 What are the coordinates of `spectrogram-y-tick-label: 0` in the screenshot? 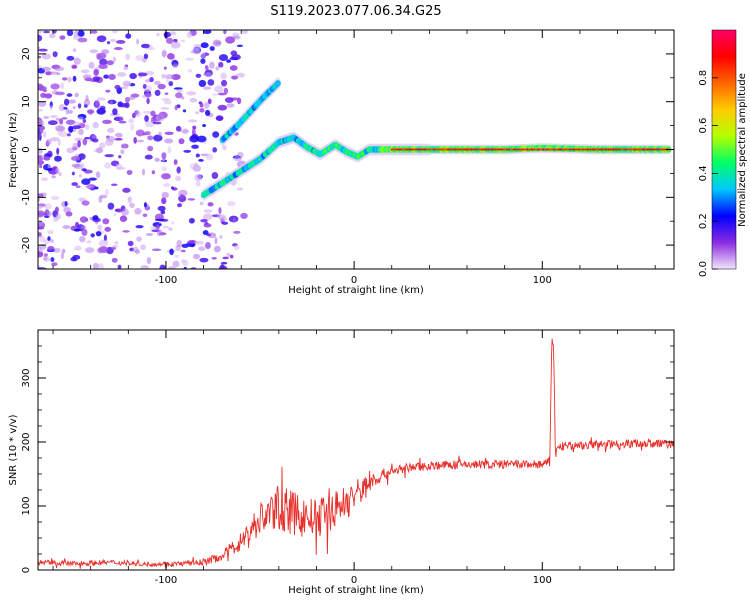 It's located at (26, 149).